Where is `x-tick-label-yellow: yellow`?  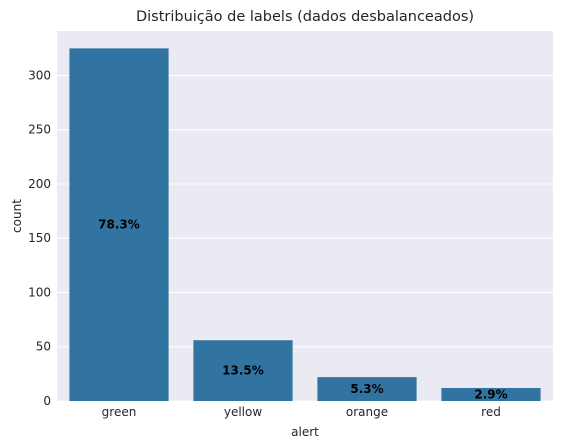 x-tick-label-yellow: yellow is located at coordinates (243, 412).